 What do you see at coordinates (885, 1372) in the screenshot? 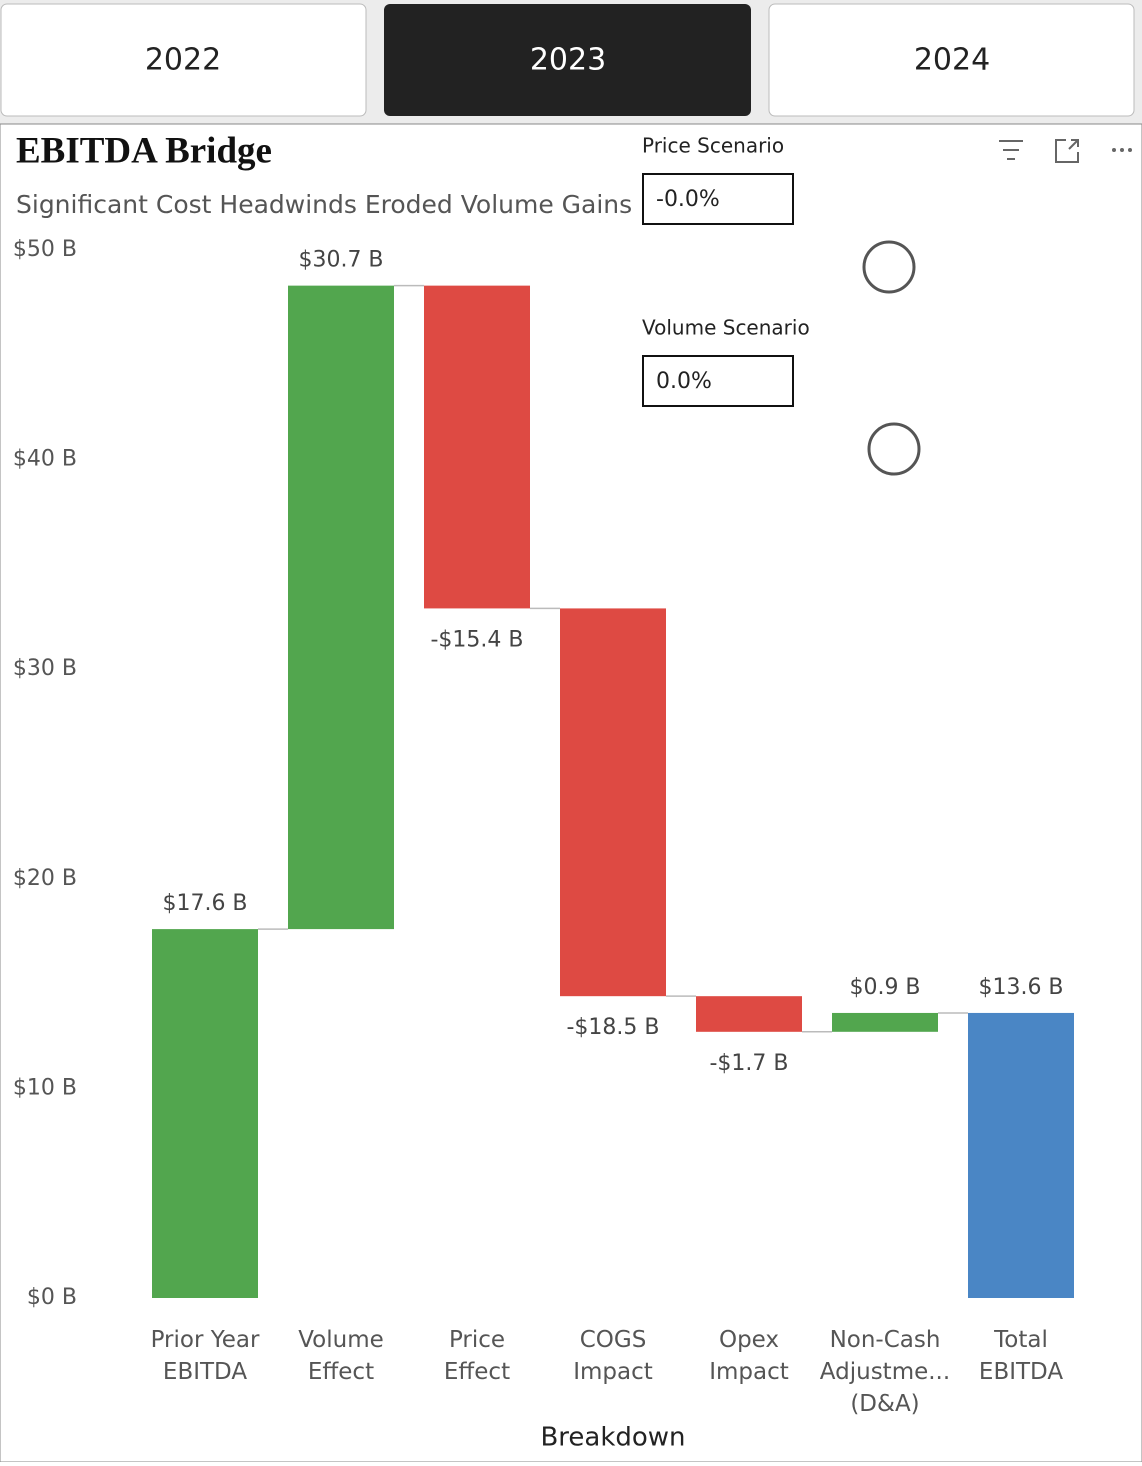
I see `x-tick-label: Non-Cash Adjustme... (D&A)` at bounding box center [885, 1372].